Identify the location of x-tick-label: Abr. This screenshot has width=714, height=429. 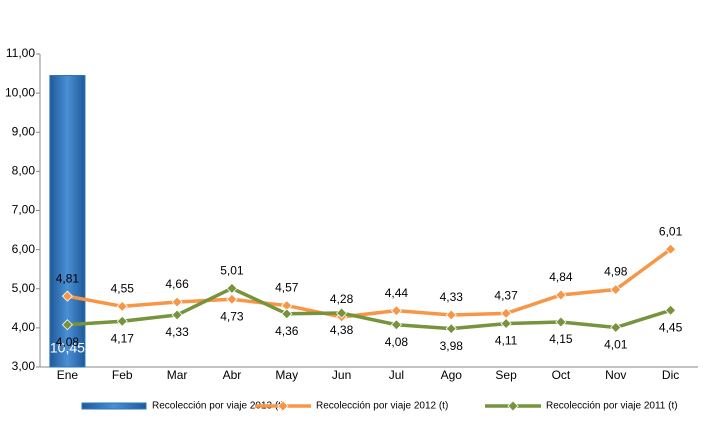
(232, 375).